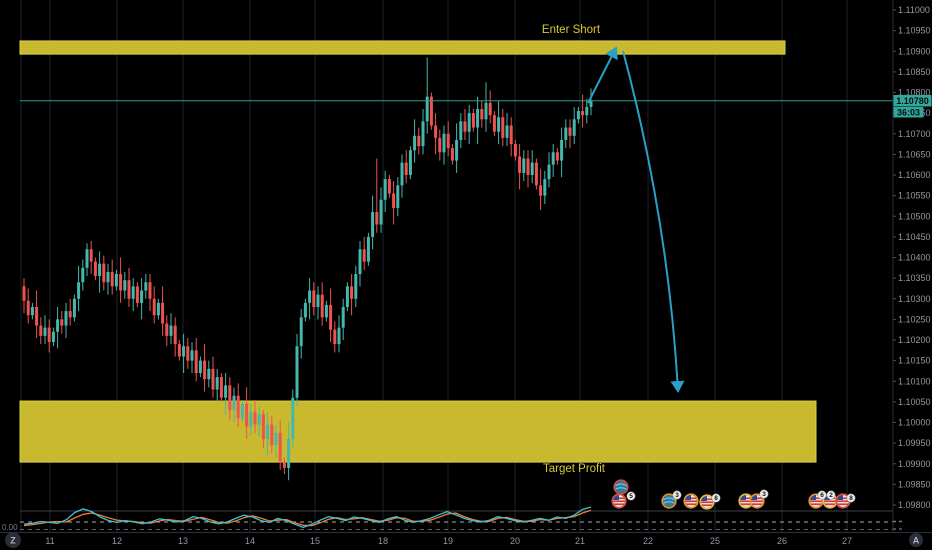 This screenshot has height=550, width=932. Describe the element at coordinates (418, 431) in the screenshot. I see `target-profit-zone` at that location.